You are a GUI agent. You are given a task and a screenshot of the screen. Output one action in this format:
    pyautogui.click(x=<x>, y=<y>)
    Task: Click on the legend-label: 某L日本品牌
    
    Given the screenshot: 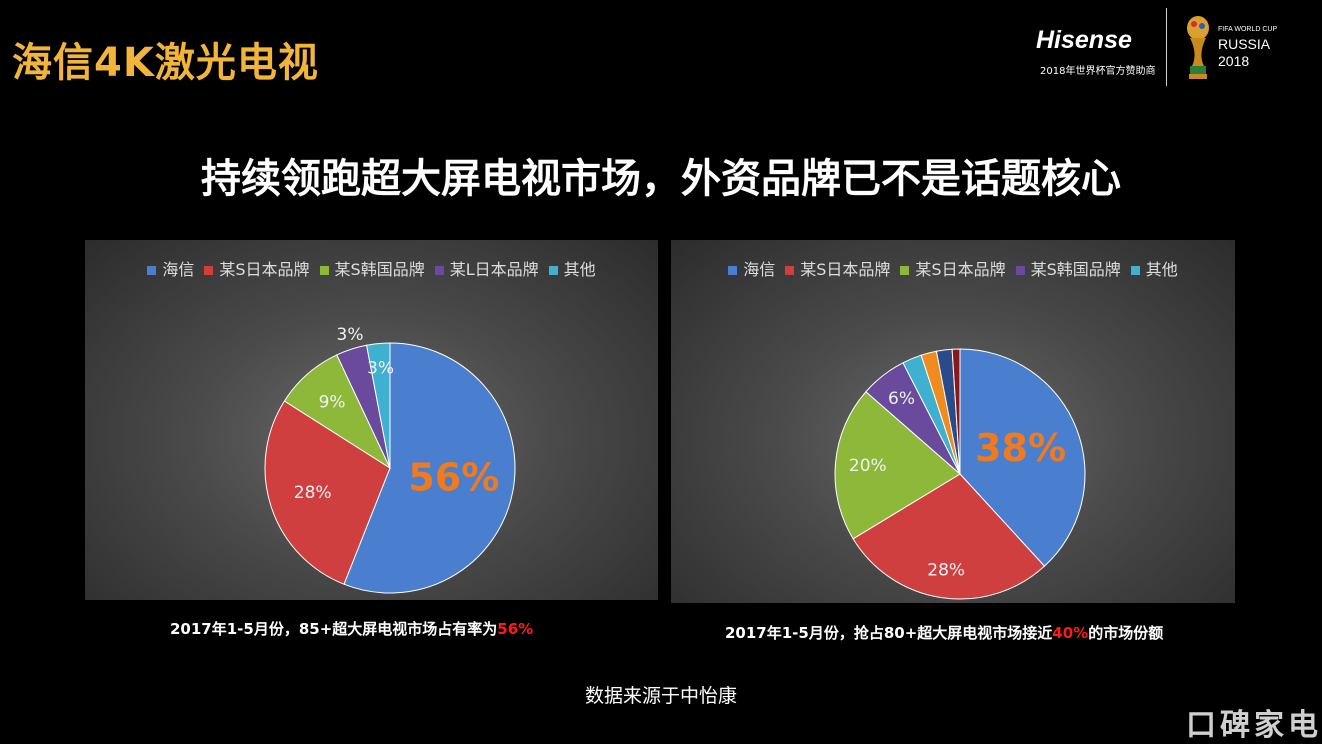 What is the action you would take?
    pyautogui.click(x=494, y=269)
    